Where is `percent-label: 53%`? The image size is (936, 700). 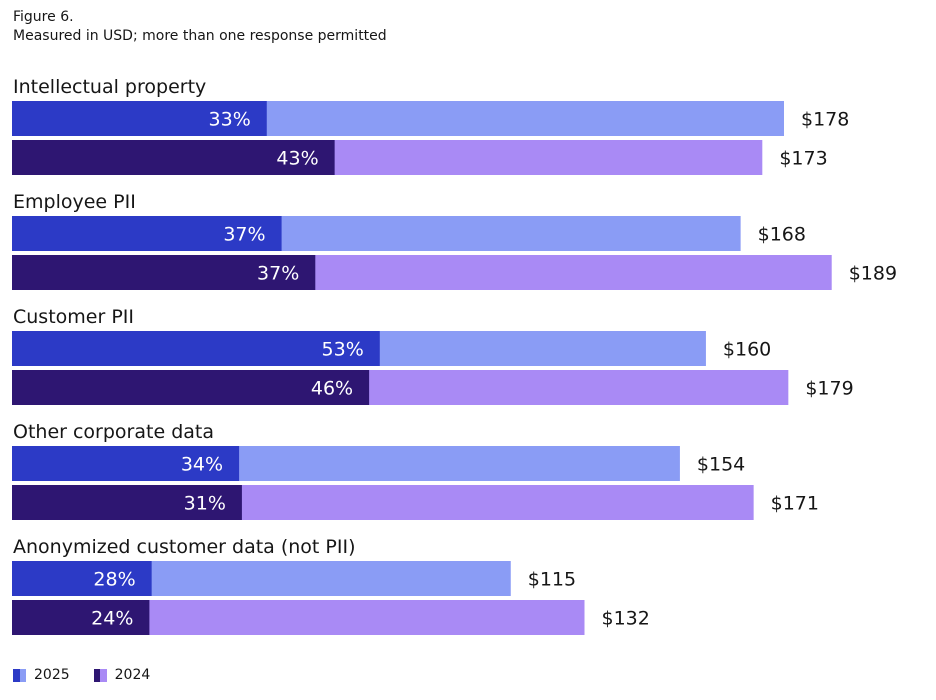
percent-label: 53% is located at coordinates (343, 350).